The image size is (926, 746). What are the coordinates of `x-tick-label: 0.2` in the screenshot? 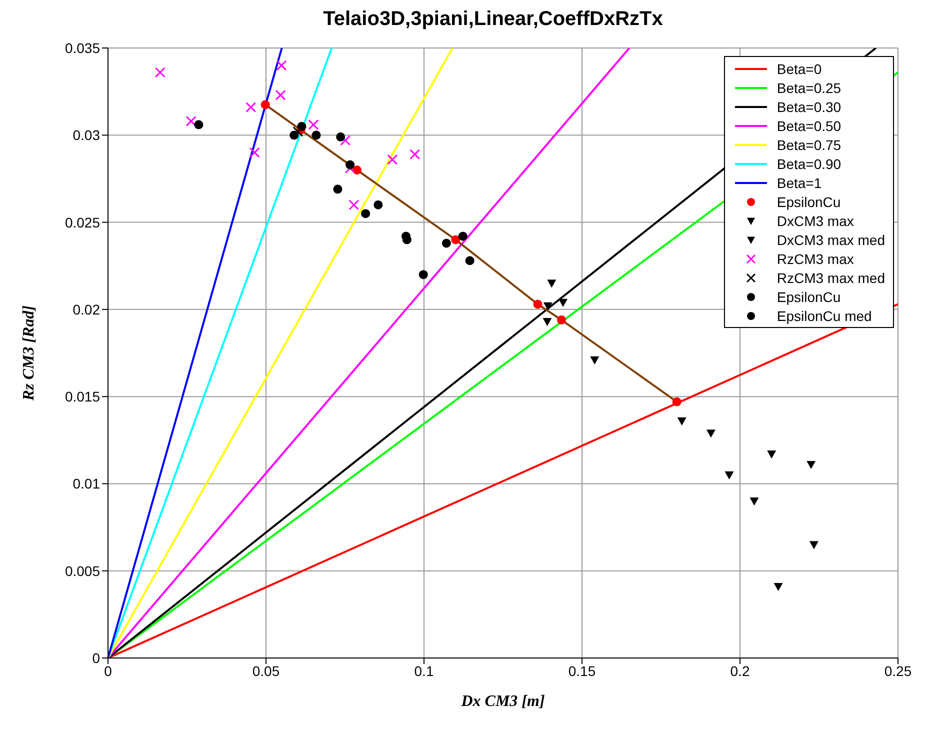 It's located at (740, 670).